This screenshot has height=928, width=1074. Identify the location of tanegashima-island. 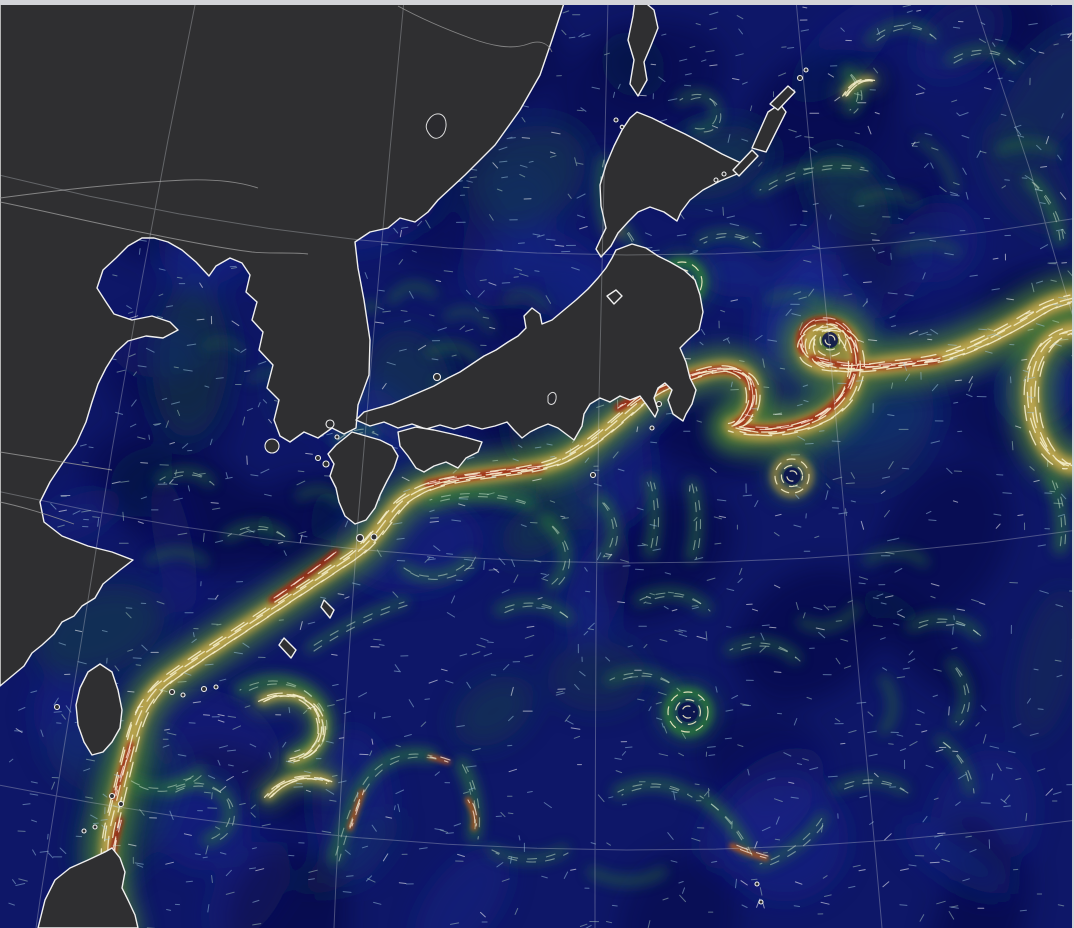
(374, 537).